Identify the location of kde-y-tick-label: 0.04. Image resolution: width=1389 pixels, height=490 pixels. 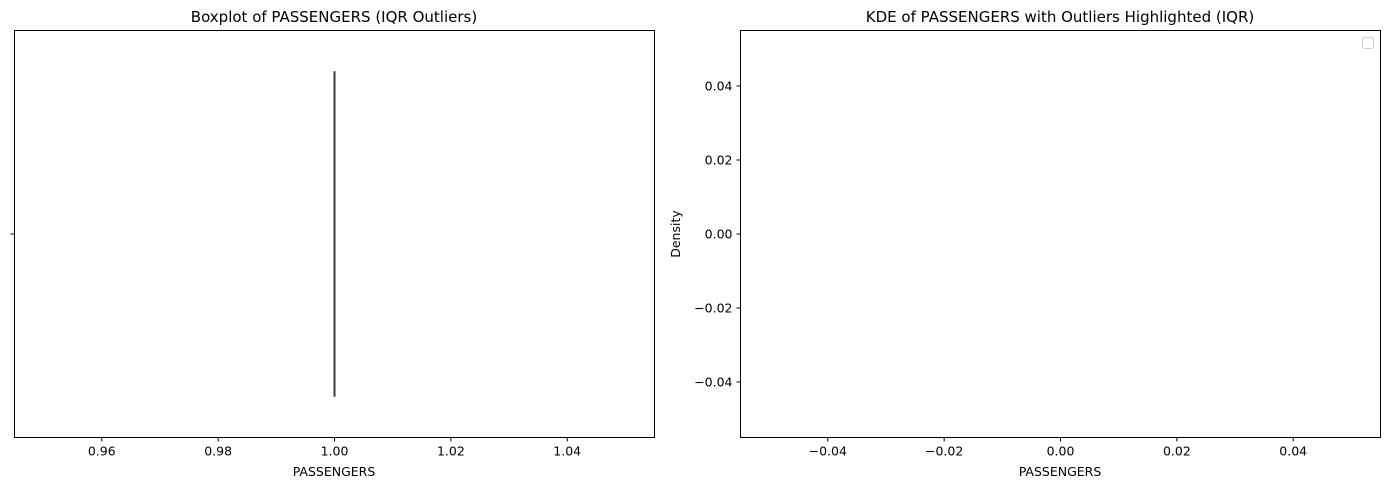
(719, 86).